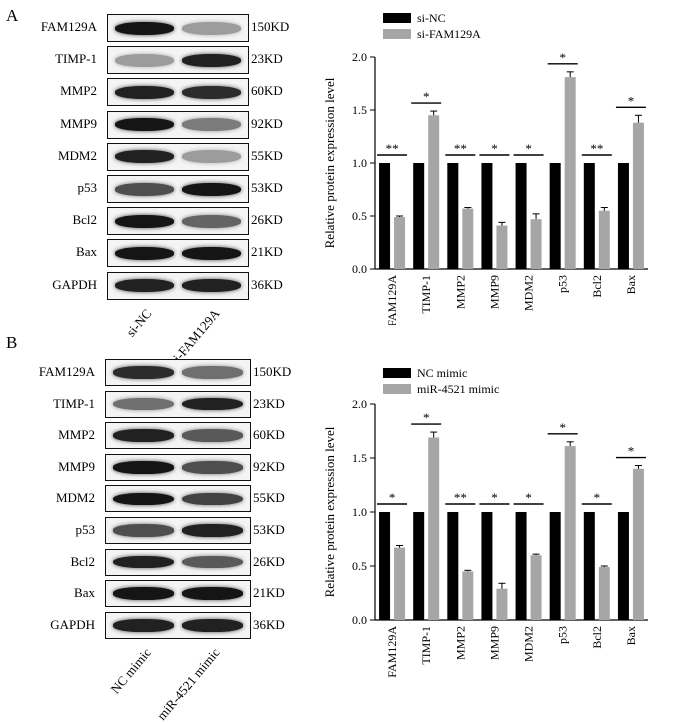 The width and height of the screenshot is (675, 723). I want to click on x-tick-label: TIMP-1, so click(426, 294).